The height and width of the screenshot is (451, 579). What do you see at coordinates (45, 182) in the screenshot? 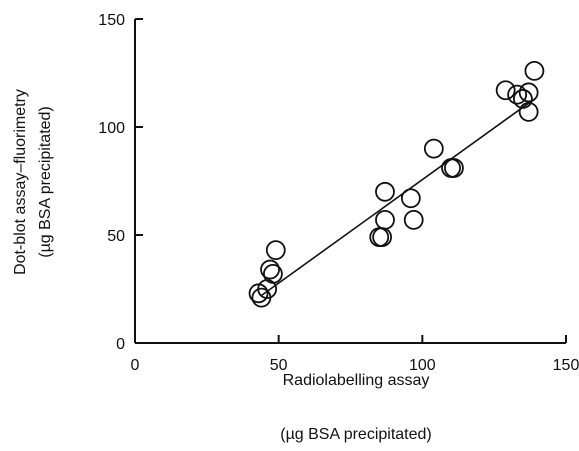
I see `y-axis-unit-label: (µg BSA precipitated)` at bounding box center [45, 182].